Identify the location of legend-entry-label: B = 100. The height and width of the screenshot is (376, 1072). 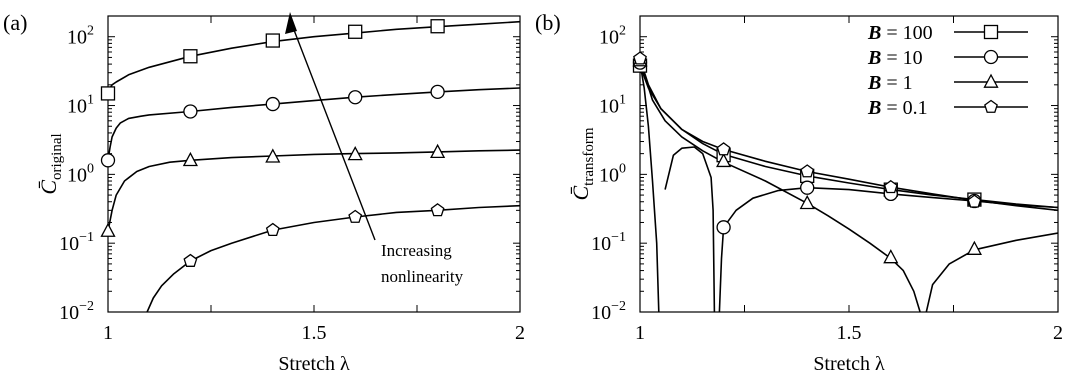
(900, 33).